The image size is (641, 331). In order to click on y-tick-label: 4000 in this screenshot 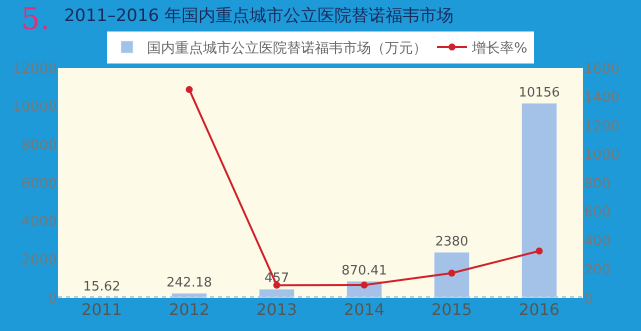, I will do `click(39, 222)`.